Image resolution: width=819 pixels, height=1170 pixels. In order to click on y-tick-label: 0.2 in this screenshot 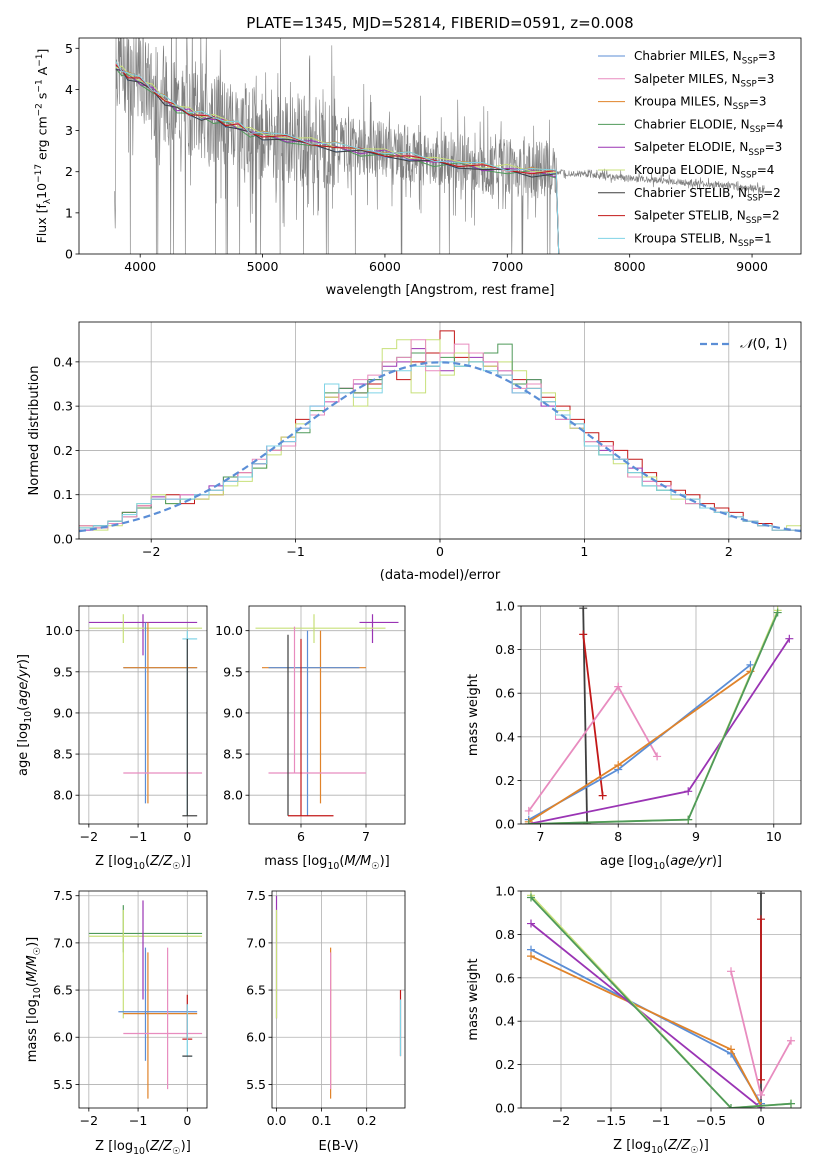, I will do `click(63, 450)`.